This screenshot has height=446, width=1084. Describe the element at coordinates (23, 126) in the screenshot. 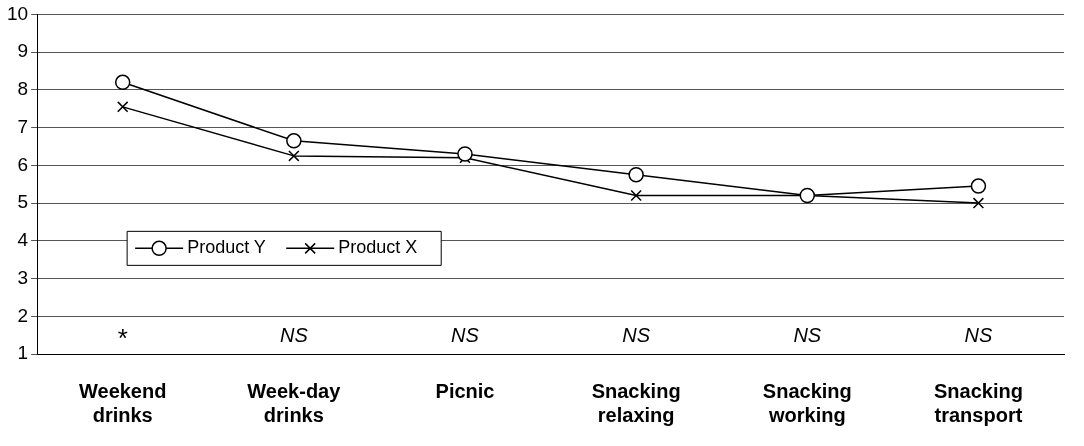

I see `y-tick-label: 7` at that location.